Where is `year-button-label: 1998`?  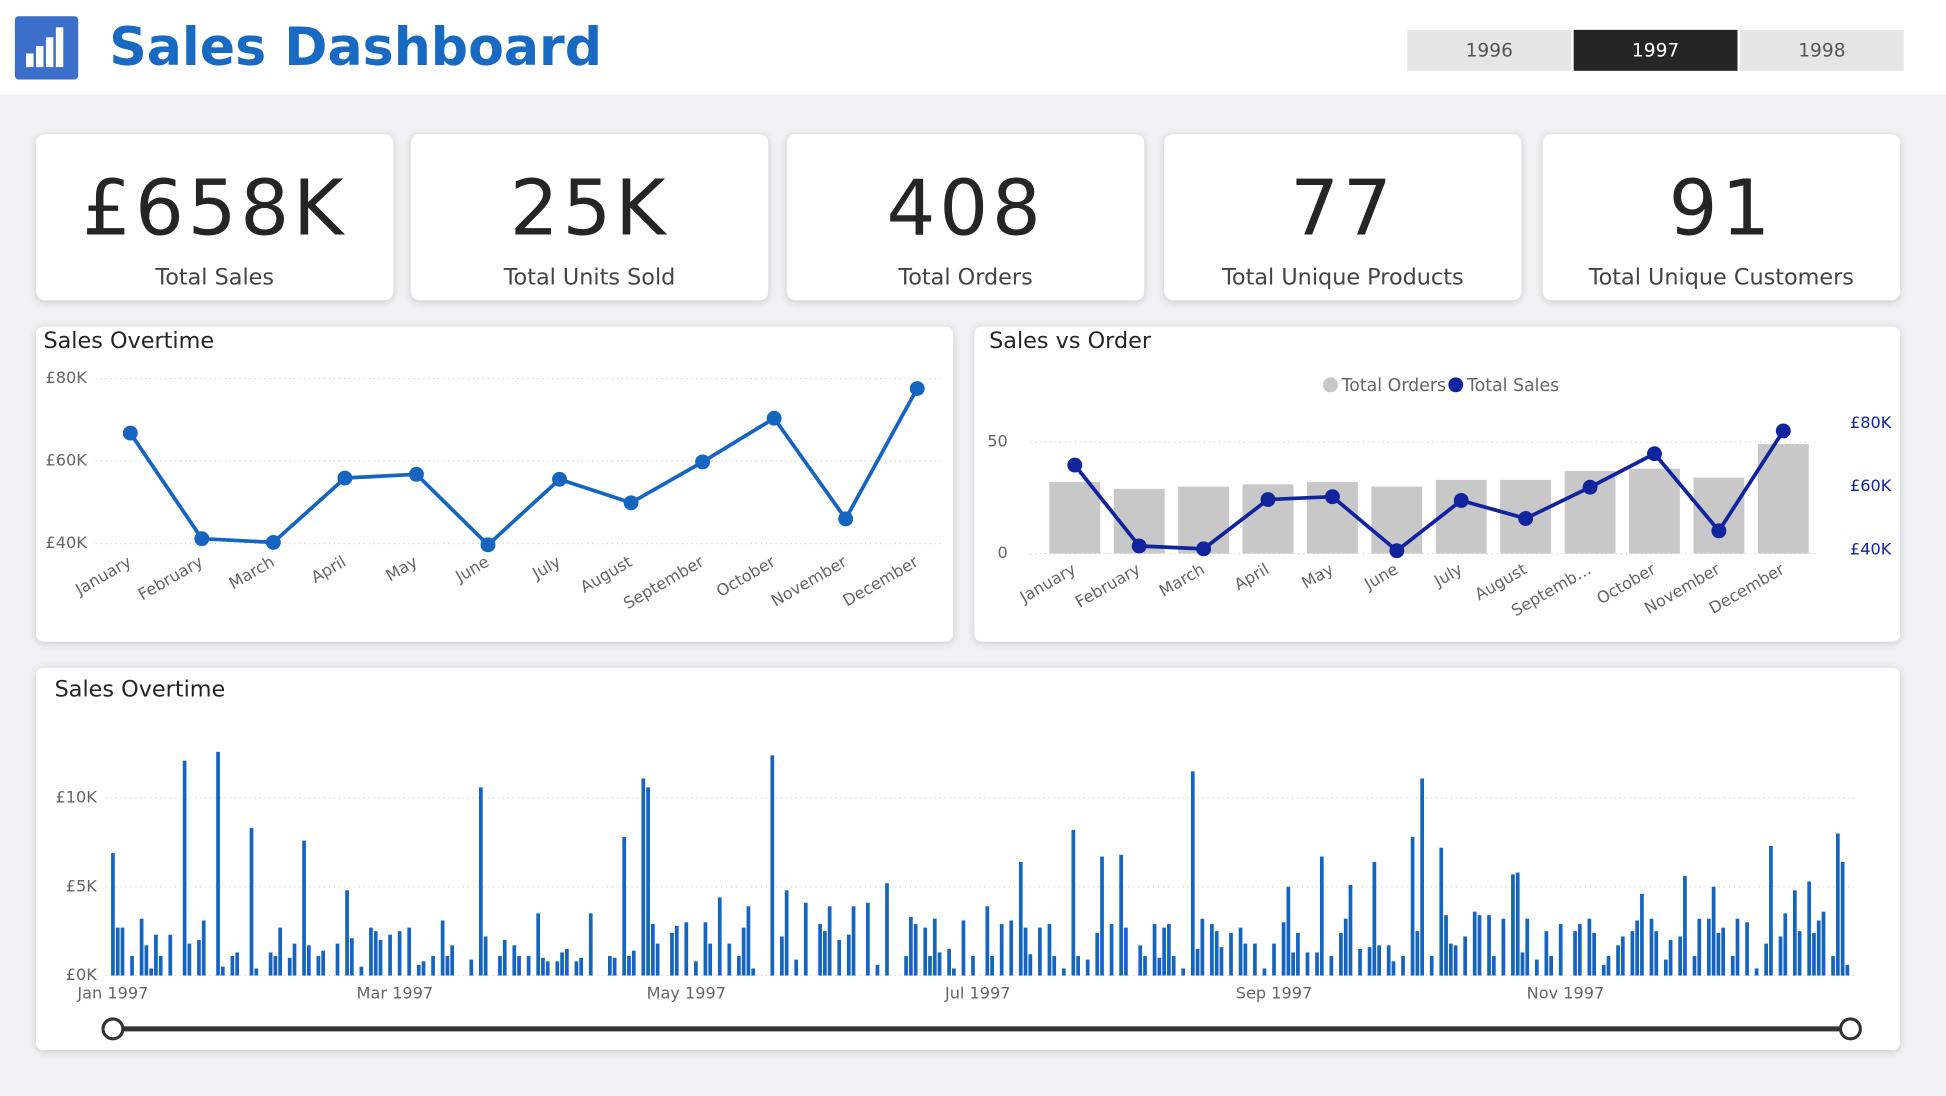 year-button-label: 1998 is located at coordinates (1821, 50).